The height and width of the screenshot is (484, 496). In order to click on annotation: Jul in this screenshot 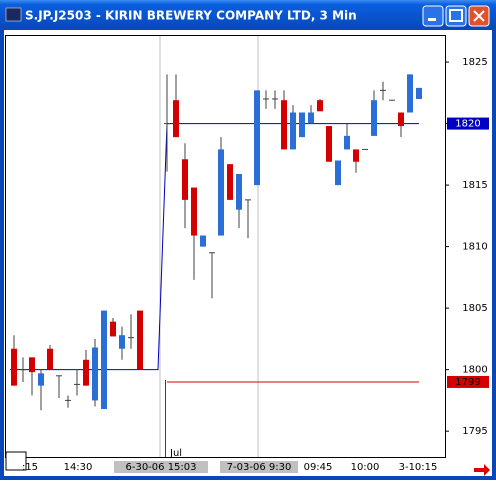, I will do `click(175, 453)`.